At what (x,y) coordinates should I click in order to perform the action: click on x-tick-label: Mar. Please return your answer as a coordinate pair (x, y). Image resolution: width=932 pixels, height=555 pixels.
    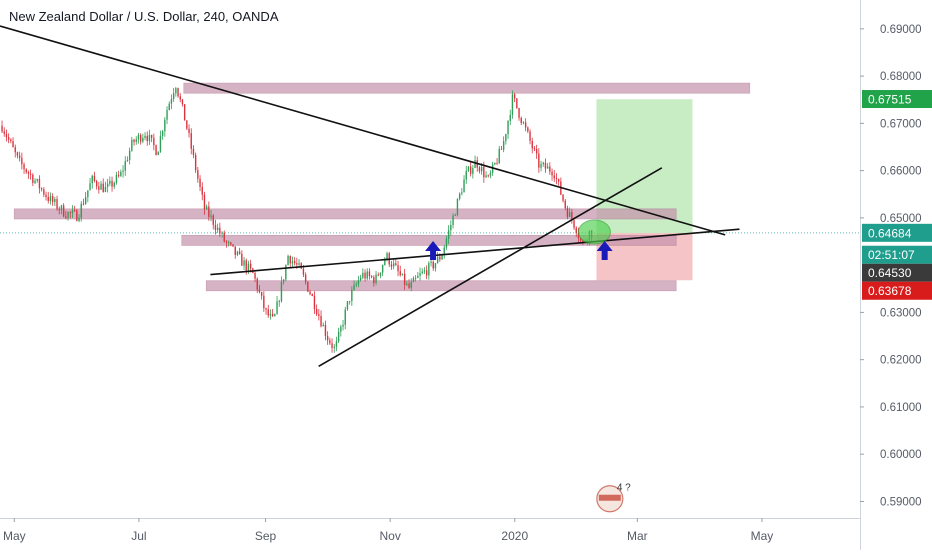
    Looking at the image, I should click on (637, 536).